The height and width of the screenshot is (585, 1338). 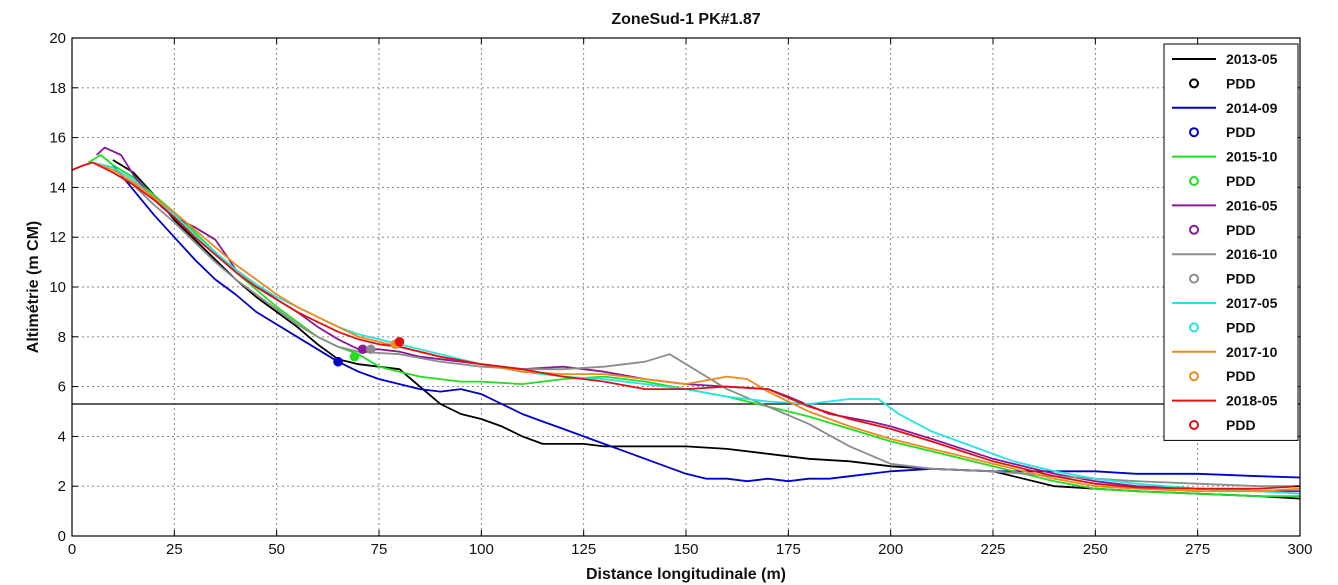 I want to click on x-tick-label: 125, so click(x=583, y=549).